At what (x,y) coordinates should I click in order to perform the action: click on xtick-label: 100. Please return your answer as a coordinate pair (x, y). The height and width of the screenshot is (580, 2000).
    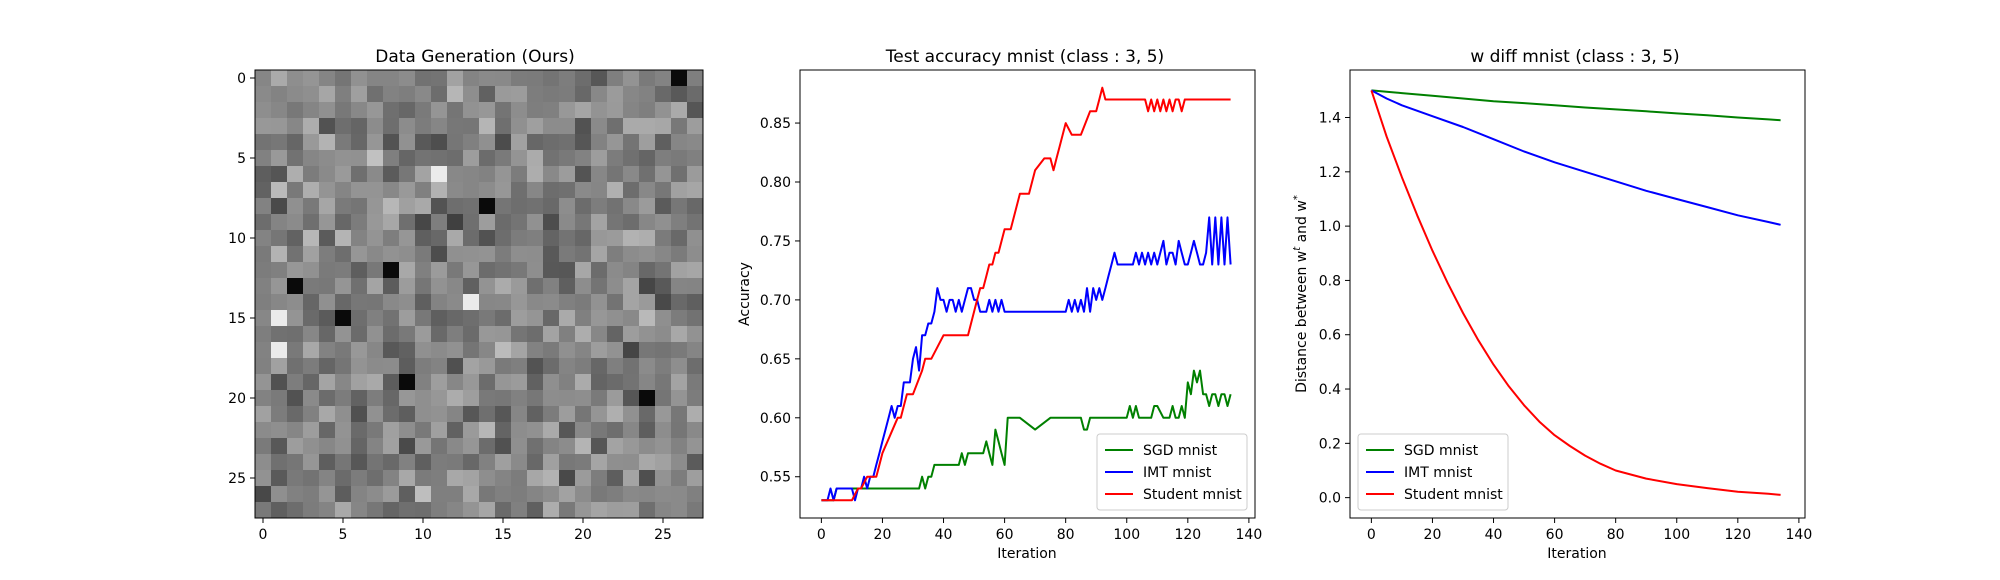
    Looking at the image, I should click on (1676, 535).